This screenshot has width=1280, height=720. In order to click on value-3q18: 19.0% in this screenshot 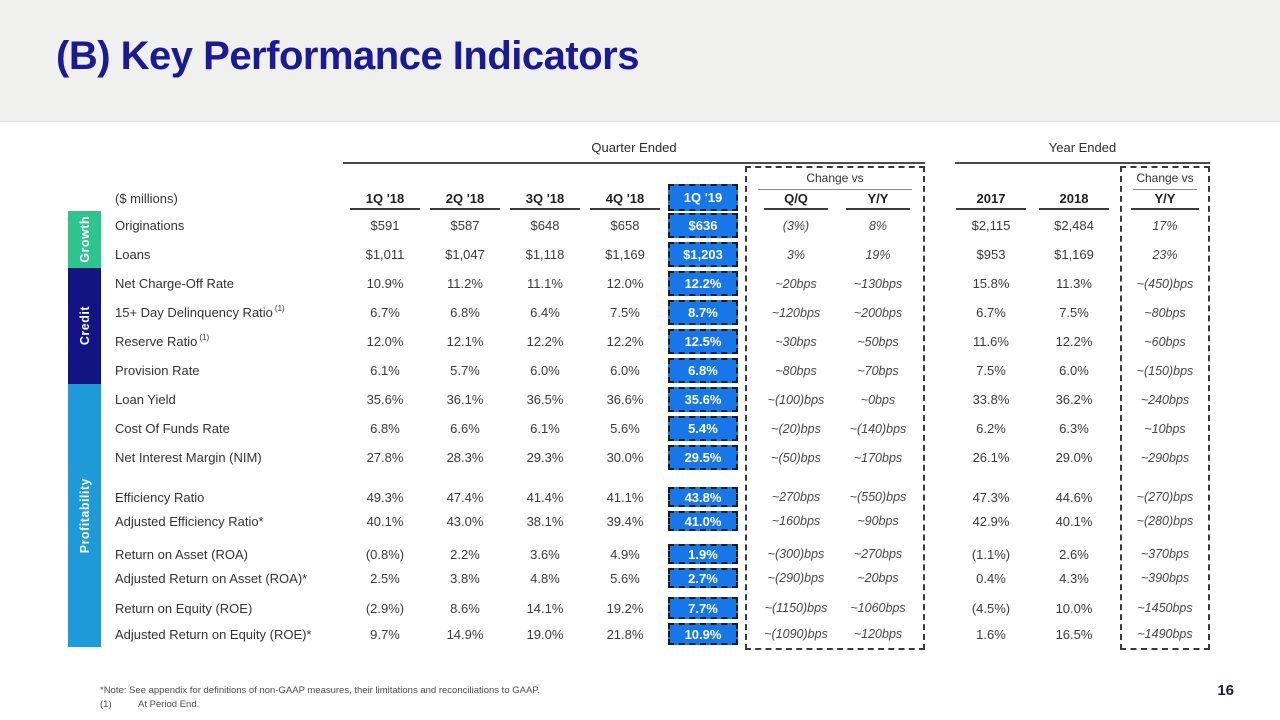, I will do `click(545, 634)`.